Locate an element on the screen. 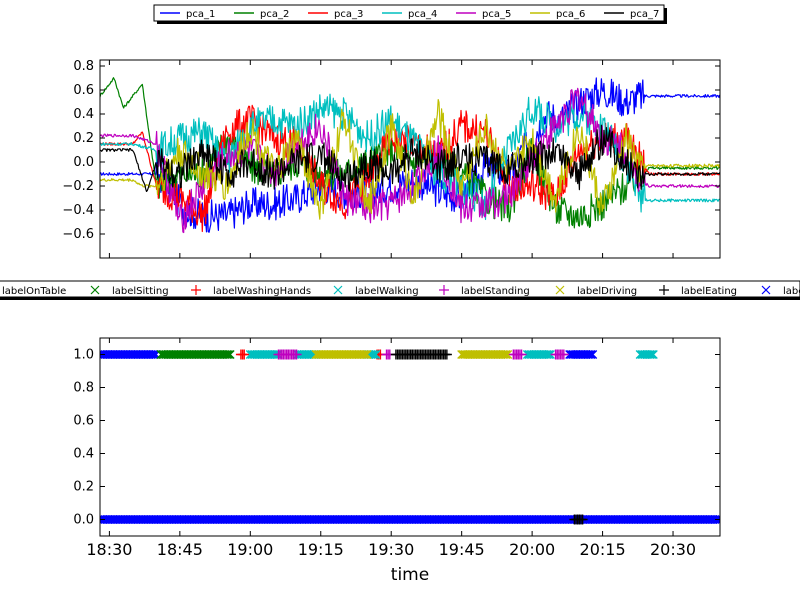  ytick-label: 1.0 is located at coordinates (83, 355).